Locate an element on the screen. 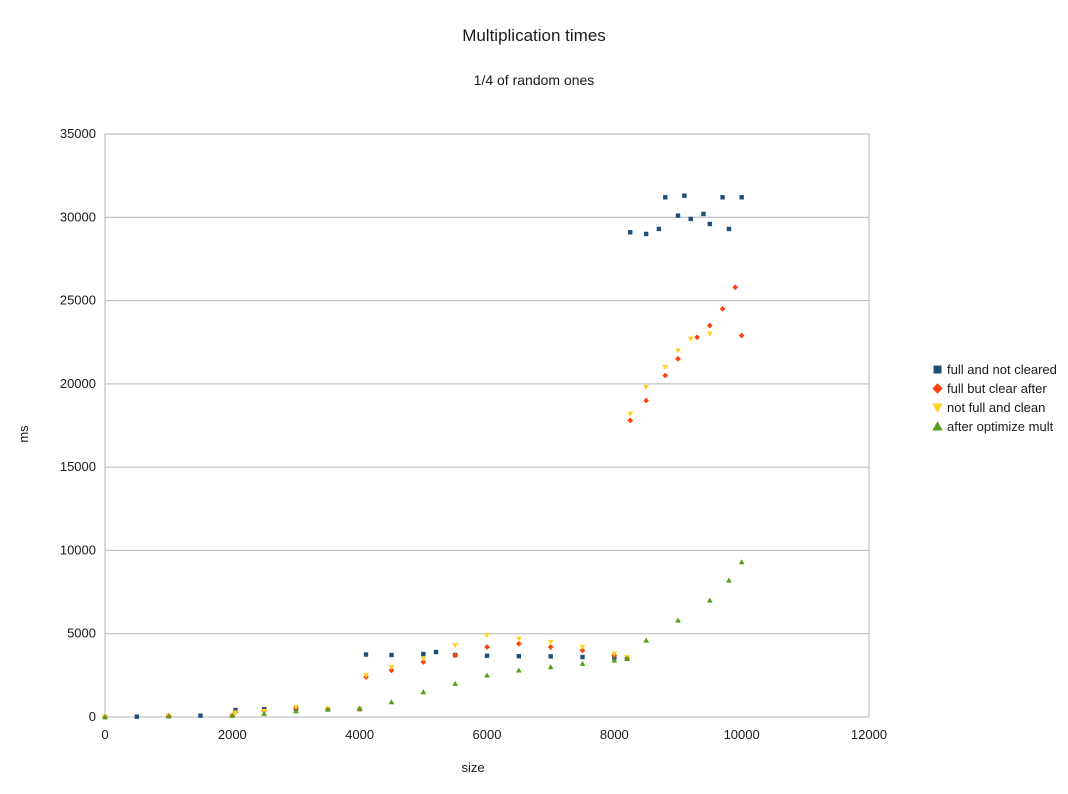 The height and width of the screenshot is (794, 1068). x-tick-label: 10000 is located at coordinates (742, 734).